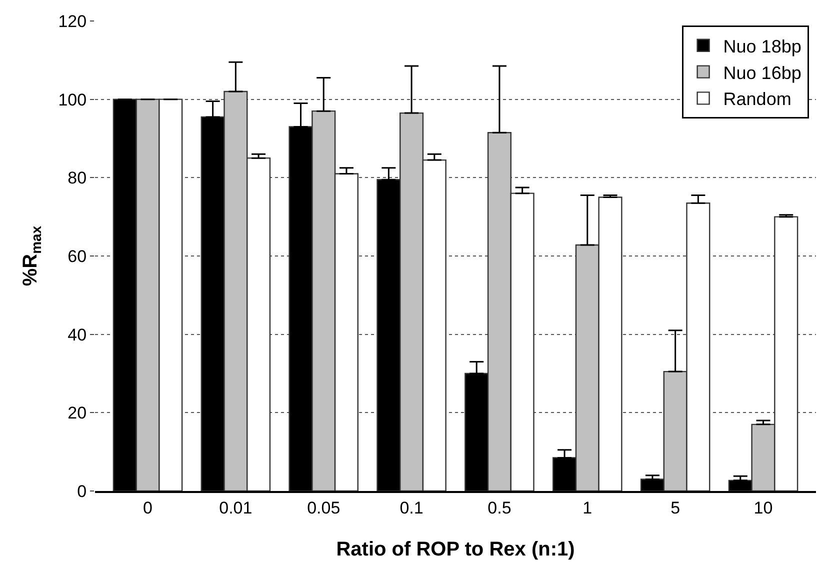 The height and width of the screenshot is (576, 831). I want to click on y-tick-label: 0, so click(82, 491).